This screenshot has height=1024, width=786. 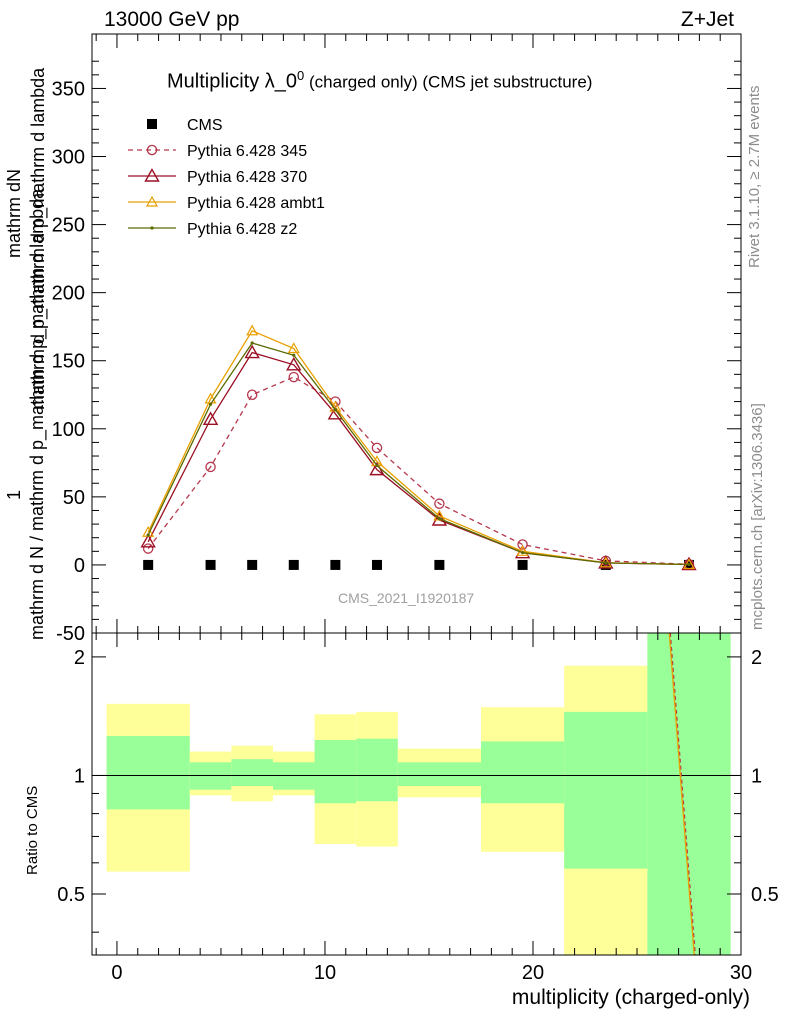 I want to click on ylabel-one: 1, so click(x=14, y=494).